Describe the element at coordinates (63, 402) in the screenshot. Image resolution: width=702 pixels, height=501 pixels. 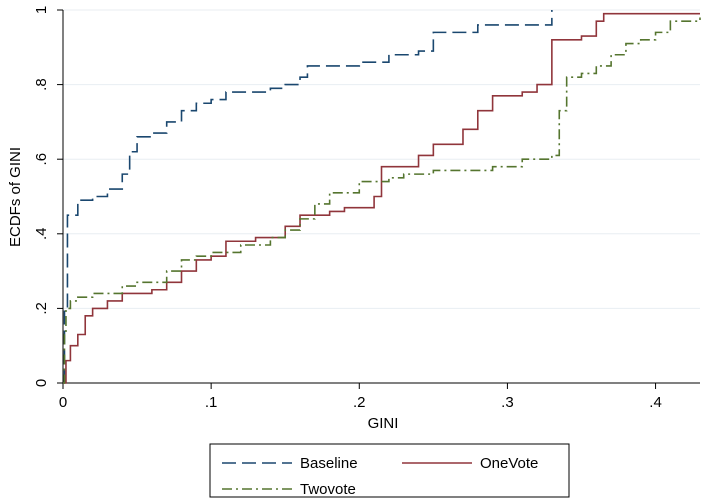
I see `x-tick-label: 0` at that location.